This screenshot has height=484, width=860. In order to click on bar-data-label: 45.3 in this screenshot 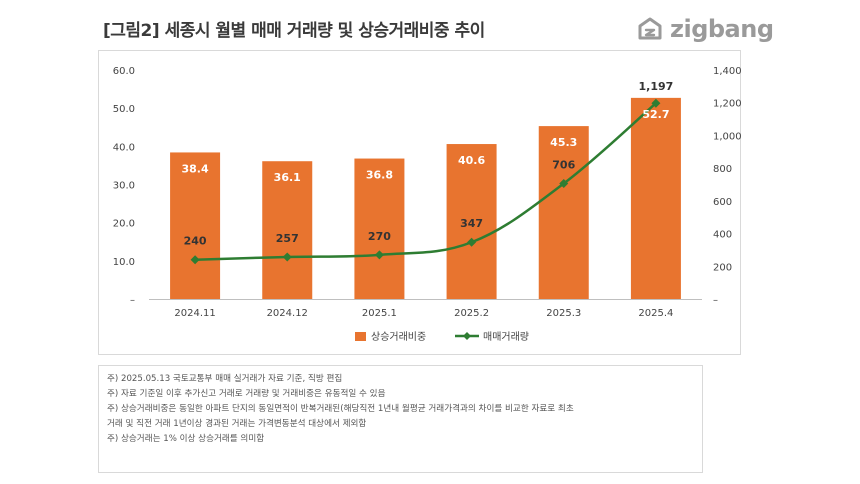, I will do `click(563, 142)`.